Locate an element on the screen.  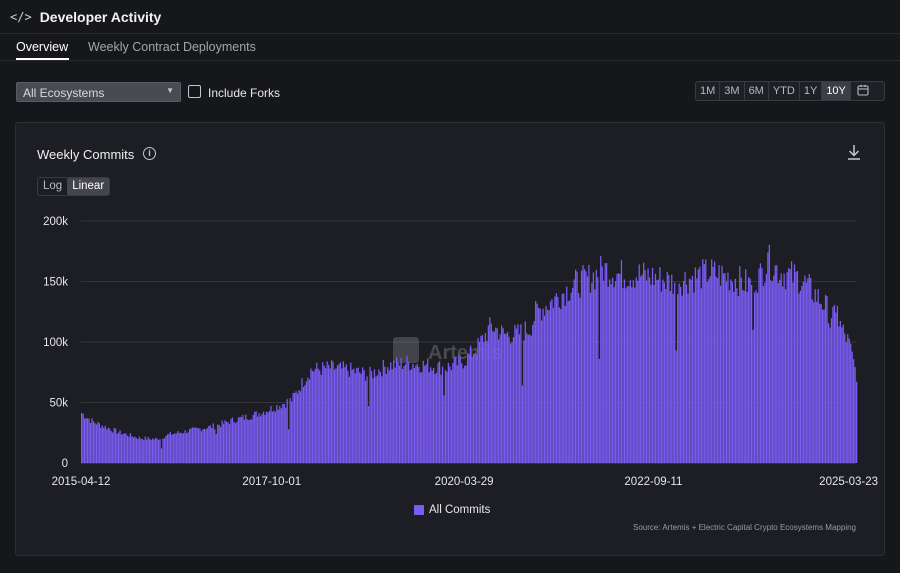
range-3m-button: 3M is located at coordinates (732, 91).